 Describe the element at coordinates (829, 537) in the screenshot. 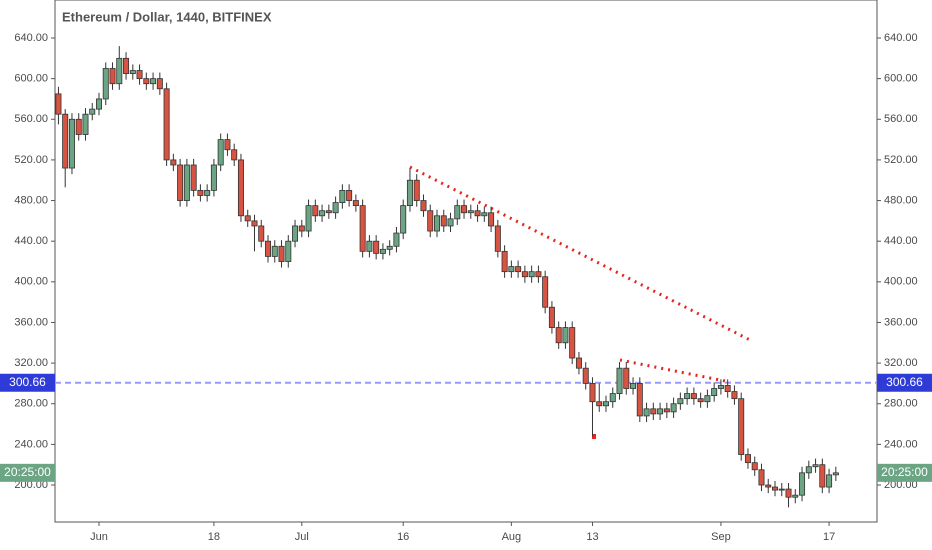

I see `x-tick-label: 17` at that location.